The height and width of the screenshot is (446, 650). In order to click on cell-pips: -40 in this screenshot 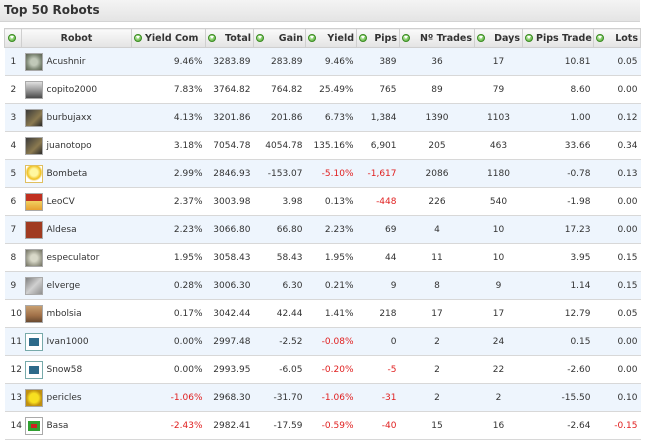, I will do `click(378, 425)`.